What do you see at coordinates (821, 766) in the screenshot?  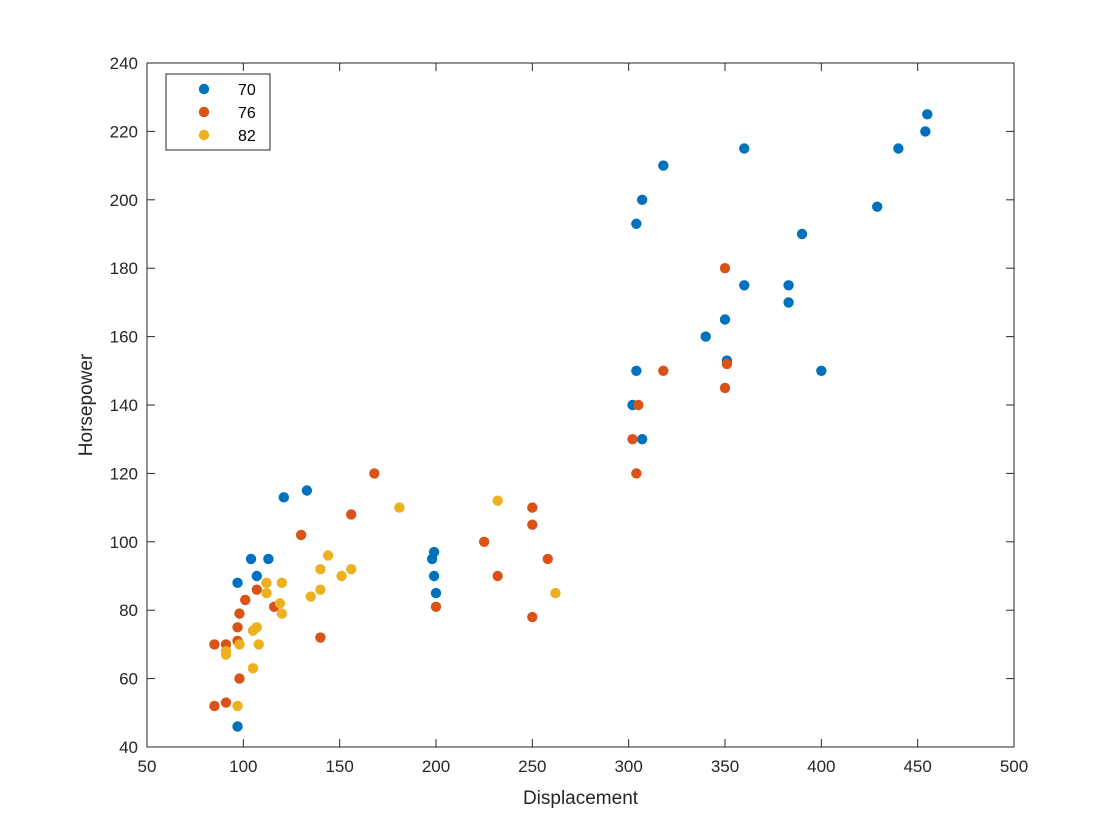 I see `x-tick-label: 400` at bounding box center [821, 766].